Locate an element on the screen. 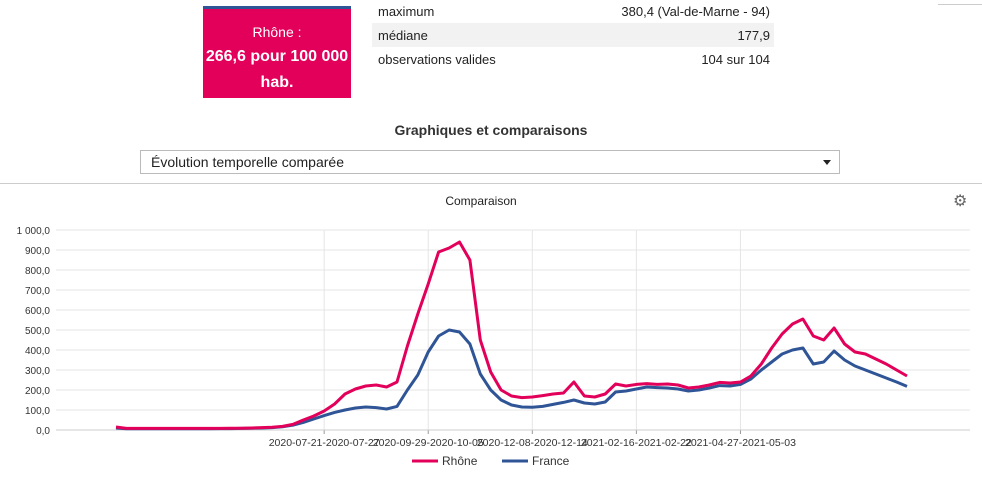 Image resolution: width=982 pixels, height=480 pixels. stat-card-value: 266,6 pour 100 000 hab. is located at coordinates (277, 69).